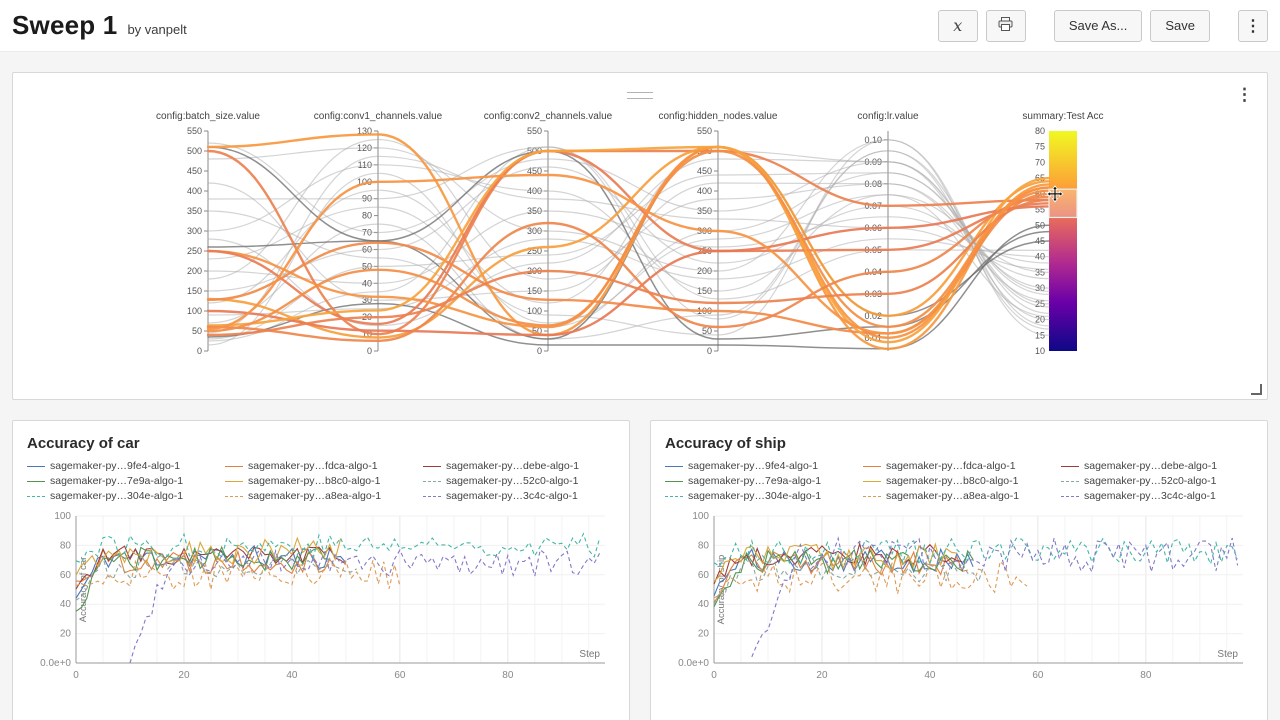 This screenshot has height=720, width=1280. Describe the element at coordinates (194, 271) in the screenshot. I see `svg-text: 200` at that location.